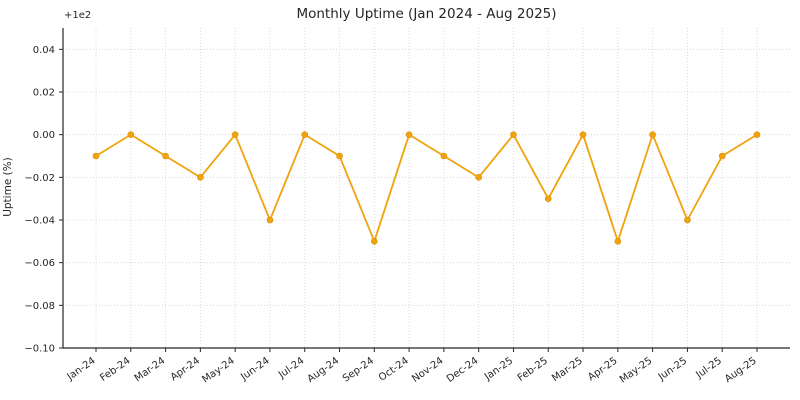  Describe the element at coordinates (44, 50) in the screenshot. I see `y-tick-label: 0.04` at that location.